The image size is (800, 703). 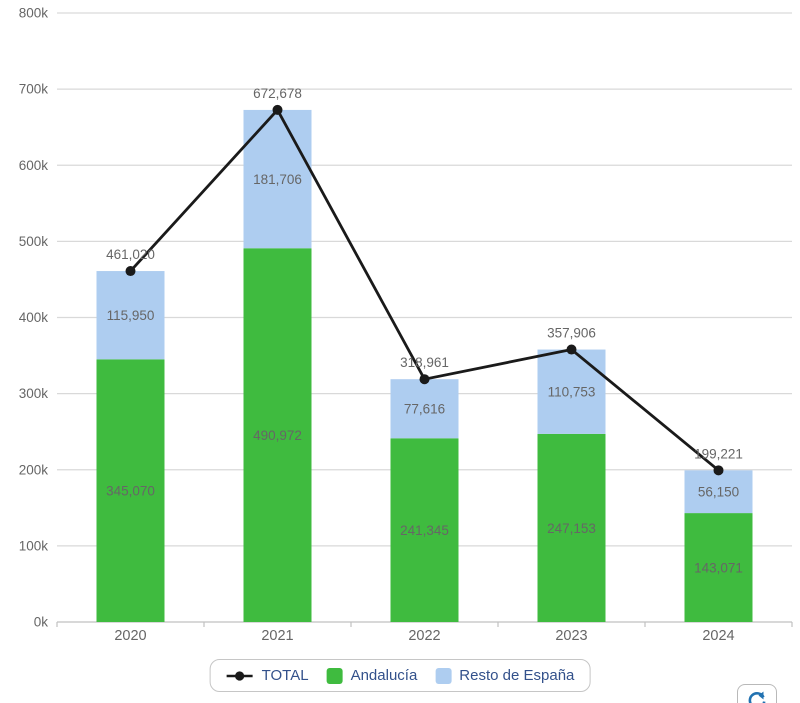 What do you see at coordinates (34, 469) in the screenshot?
I see `y-axis-tick-label: 200k` at bounding box center [34, 469].